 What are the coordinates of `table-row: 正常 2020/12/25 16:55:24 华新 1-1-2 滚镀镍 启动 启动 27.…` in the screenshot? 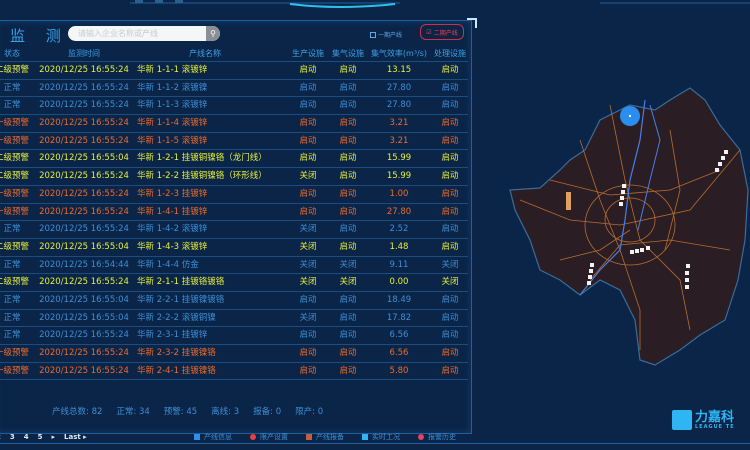 It's located at (234, 89).